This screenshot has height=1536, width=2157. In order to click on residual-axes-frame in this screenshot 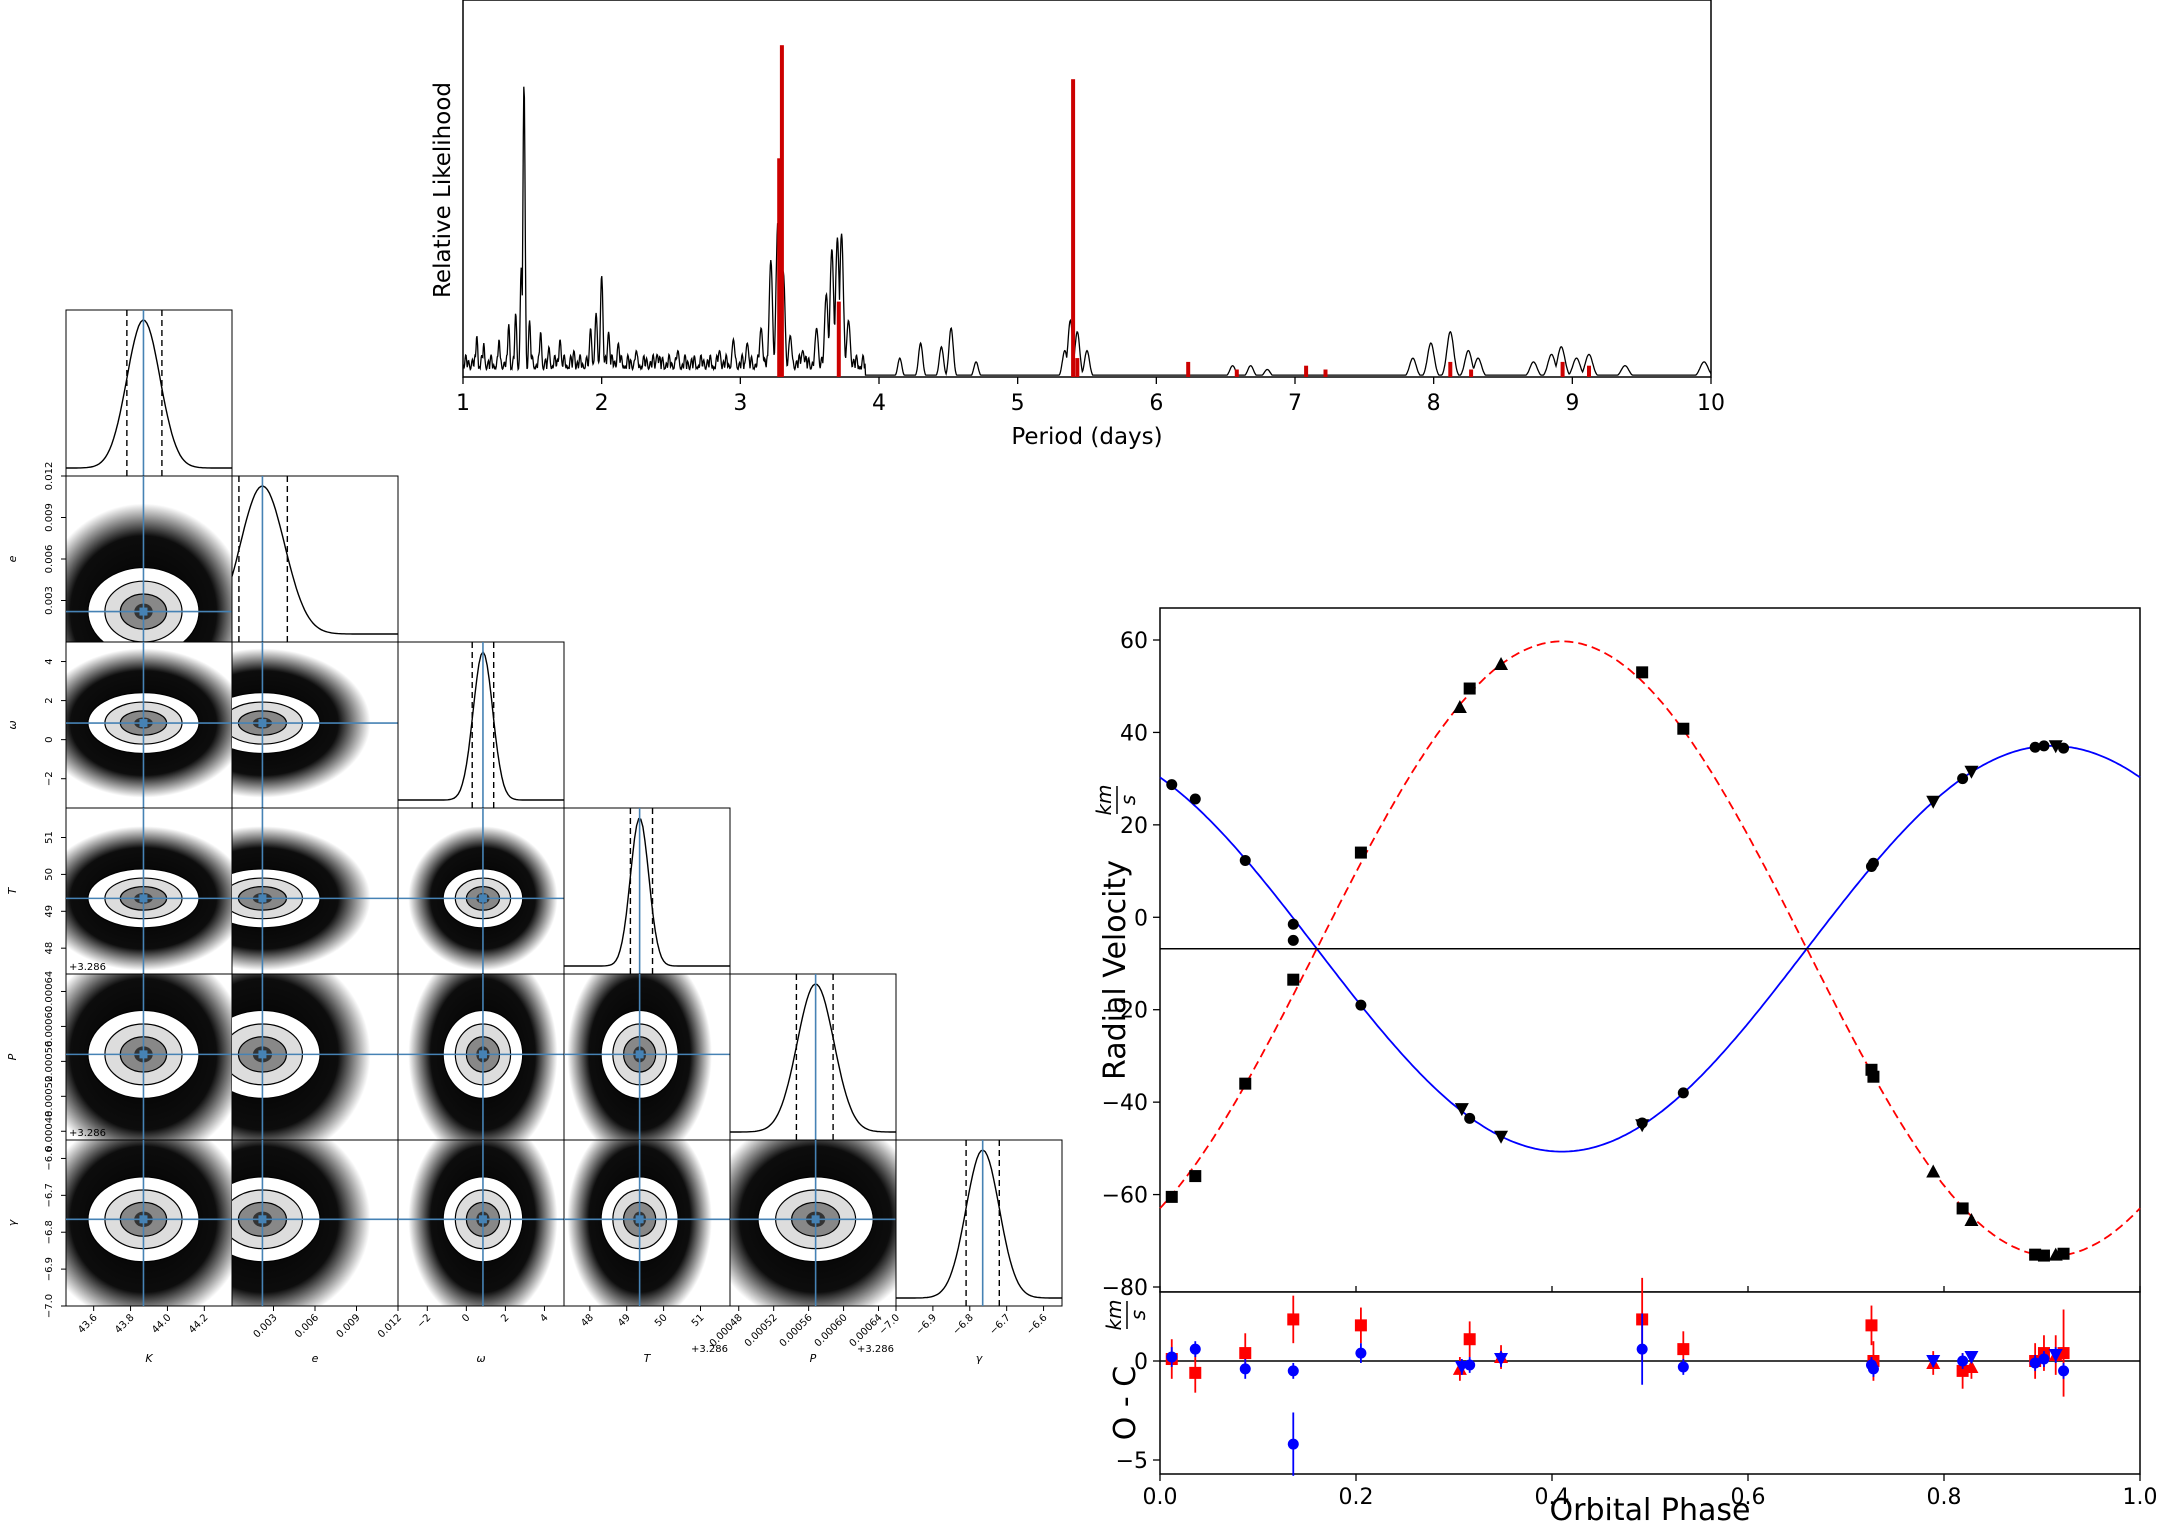, I will do `click(1650, 1383)`.